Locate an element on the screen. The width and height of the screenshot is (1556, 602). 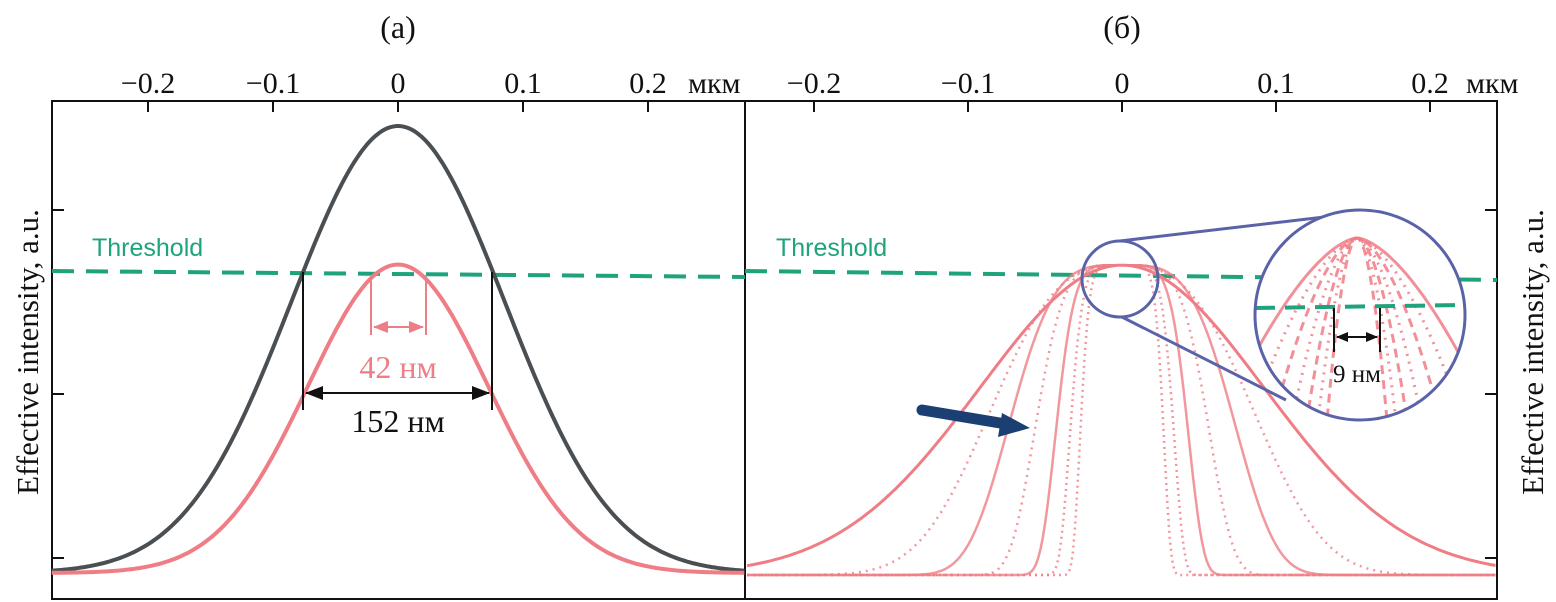
panel-label-b: (б) is located at coordinates (1122, 27).